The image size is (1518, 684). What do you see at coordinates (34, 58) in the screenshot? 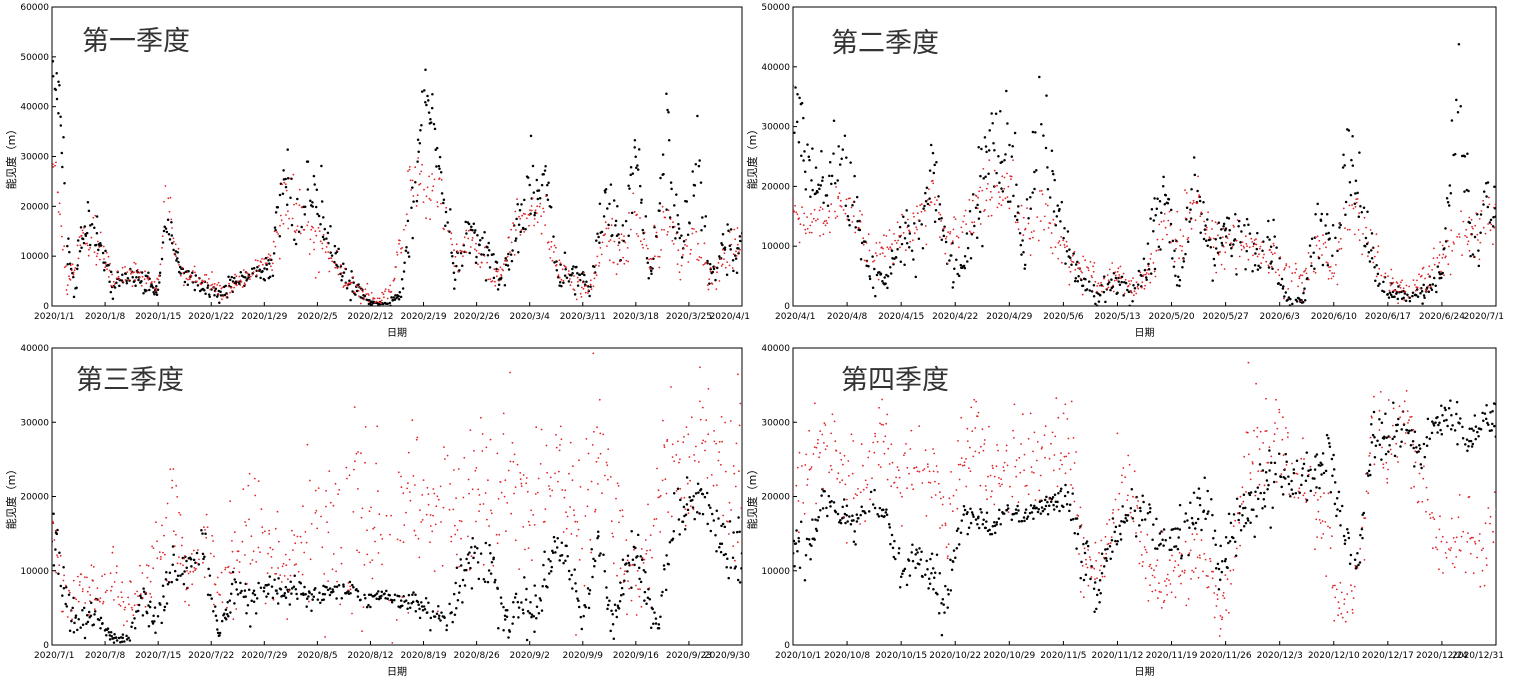
I see `y-tick-label: 50000` at bounding box center [34, 58].